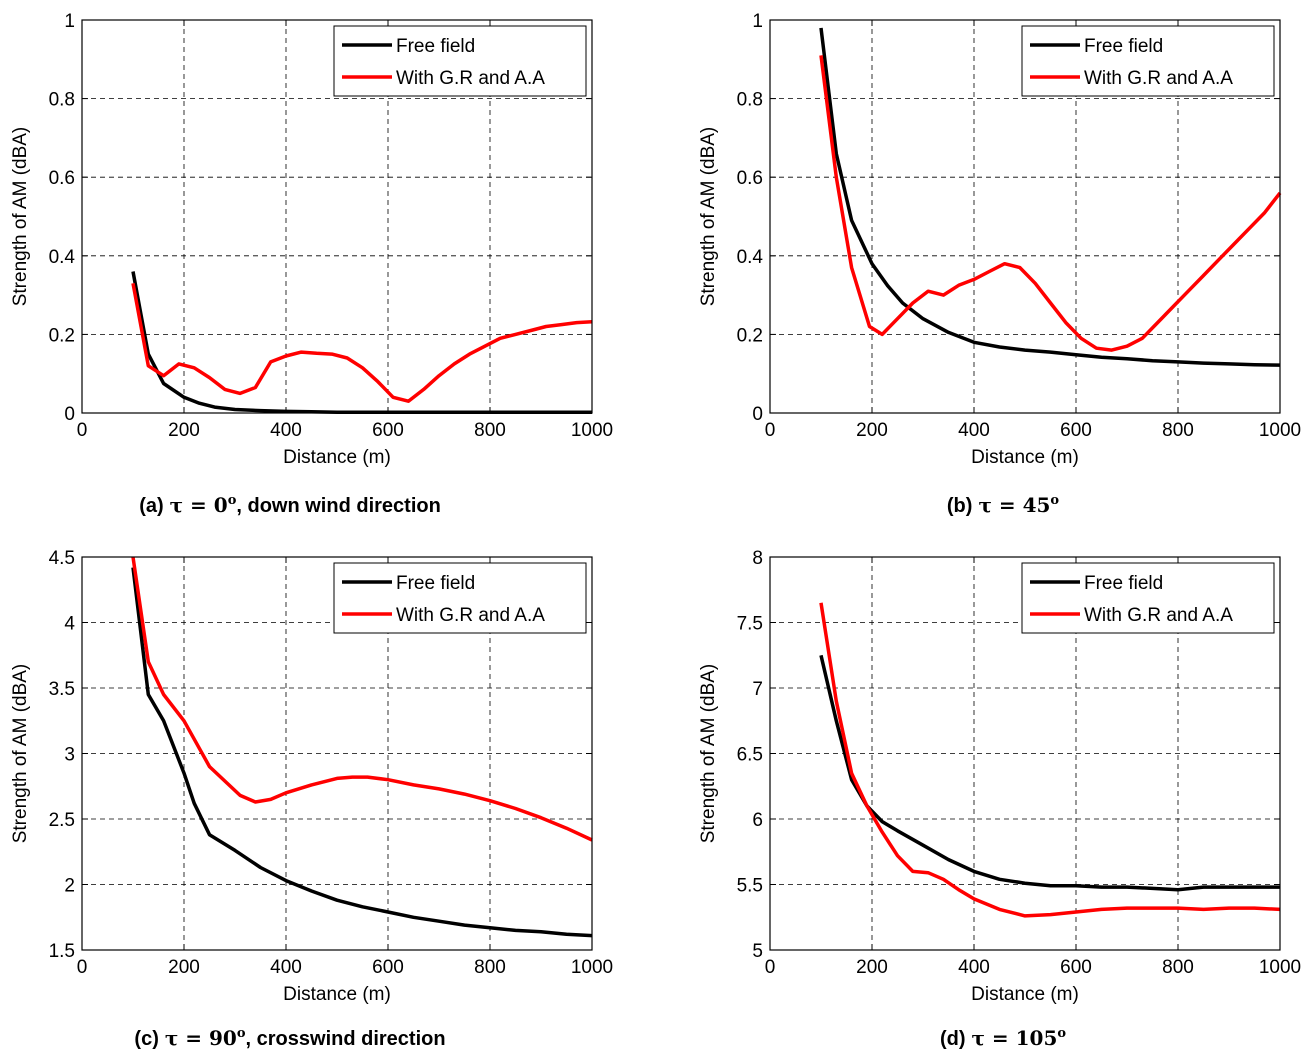 The image size is (1308, 1055). I want to click on caption-prefix: (c), so click(146, 1039).